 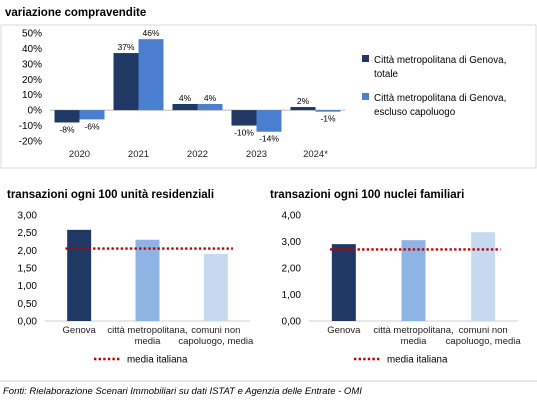 What do you see at coordinates (28, 269) in the screenshot?
I see `y-tick-label: 1,50` at bounding box center [28, 269].